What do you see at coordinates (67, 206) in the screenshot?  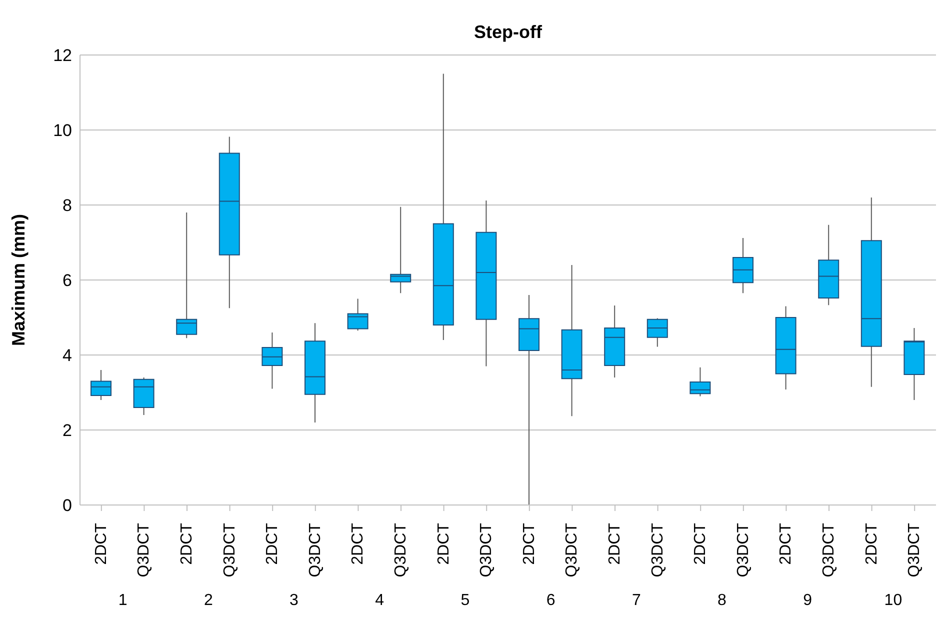 I see `y-tick-label: 8` at bounding box center [67, 206].